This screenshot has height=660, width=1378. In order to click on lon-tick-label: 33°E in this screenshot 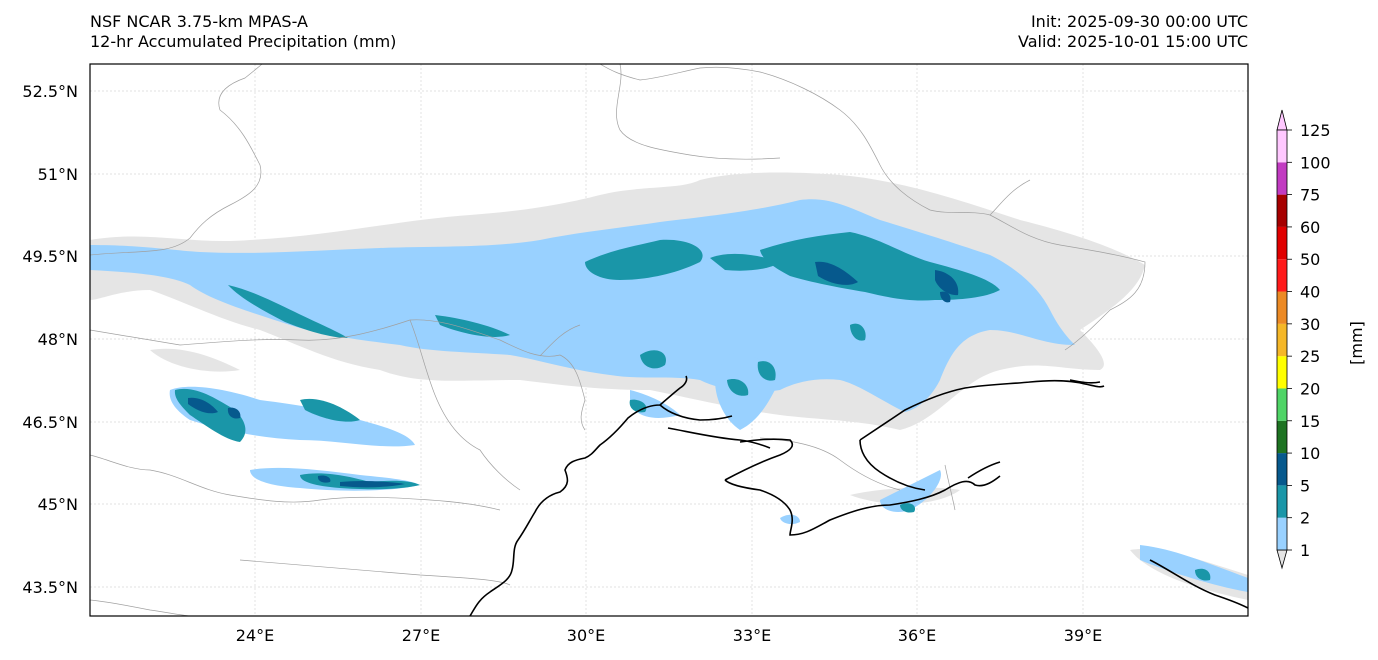, I will do `click(752, 635)`.